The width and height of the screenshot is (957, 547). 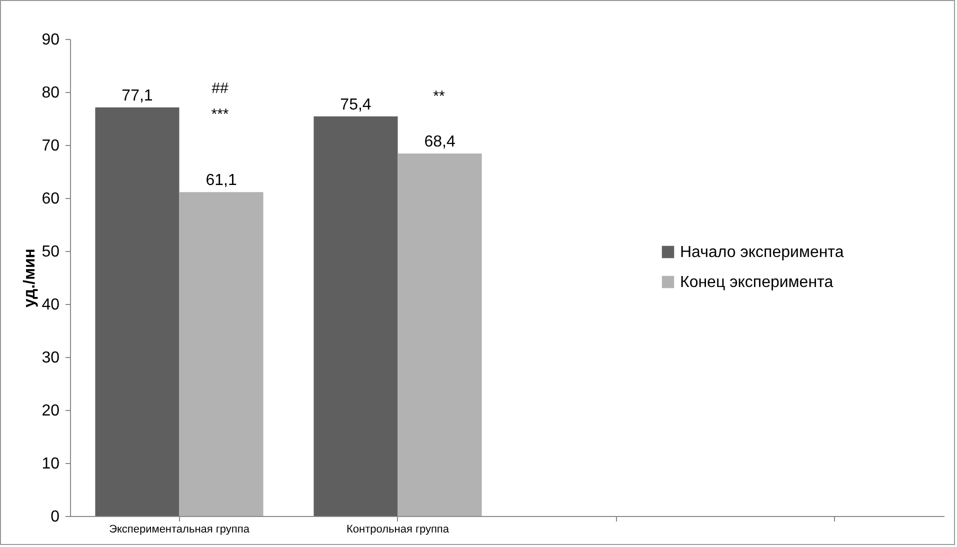 What do you see at coordinates (30, 278) in the screenshot?
I see `y-axis-title: уд./мин` at bounding box center [30, 278].